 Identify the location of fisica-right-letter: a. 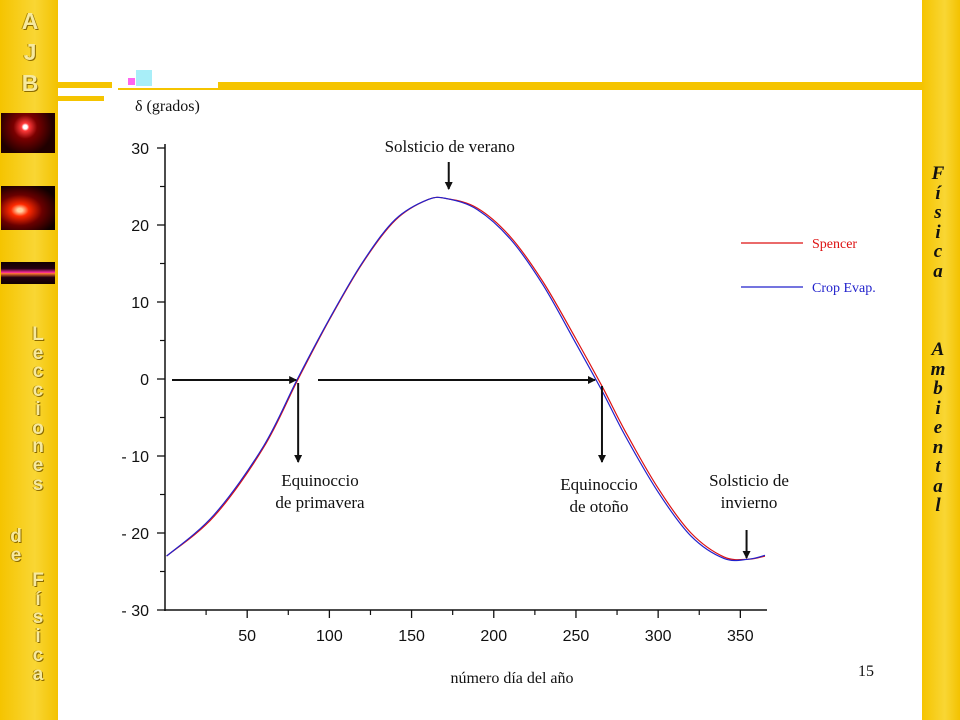
(938, 271).